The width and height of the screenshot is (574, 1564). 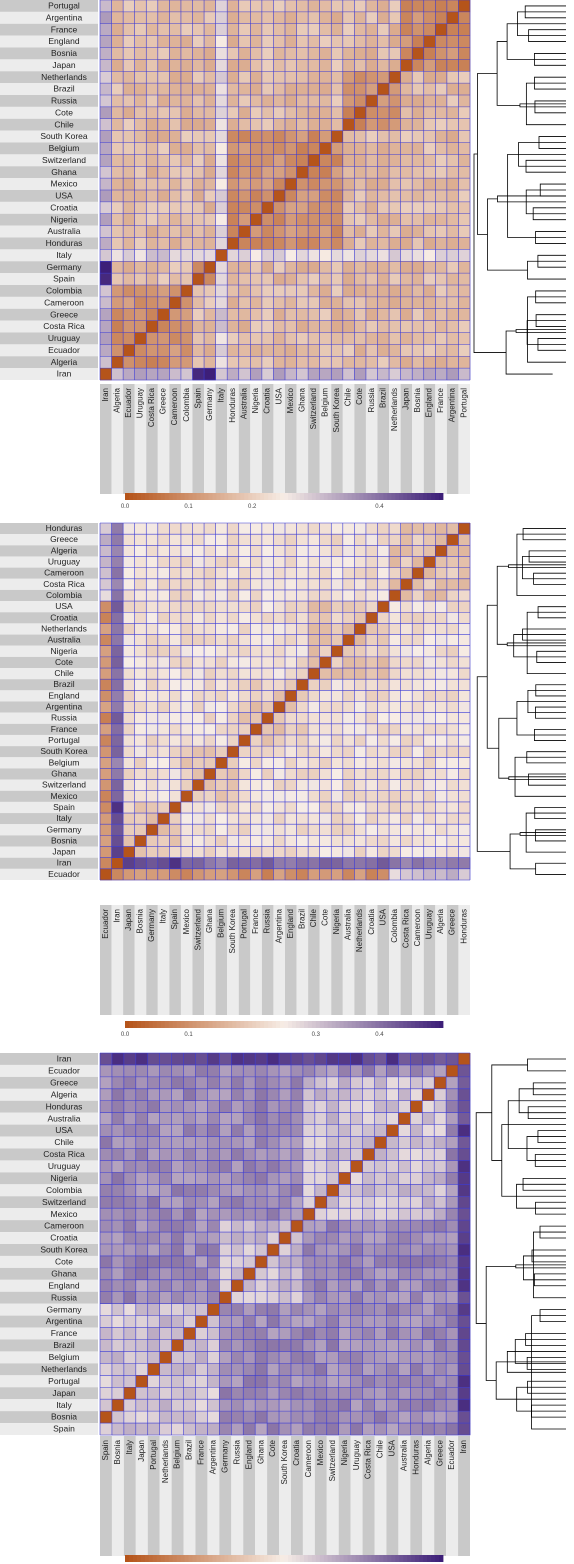 What do you see at coordinates (151, 925) in the screenshot?
I see `column-label: Germany` at bounding box center [151, 925].